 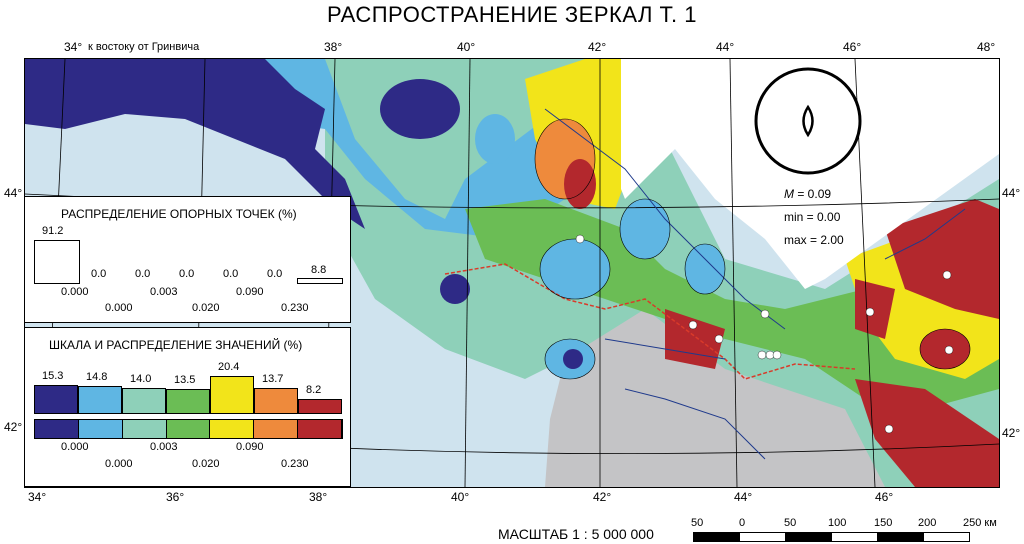 I want to click on scale-hist-value: 8.2, so click(x=314, y=390).